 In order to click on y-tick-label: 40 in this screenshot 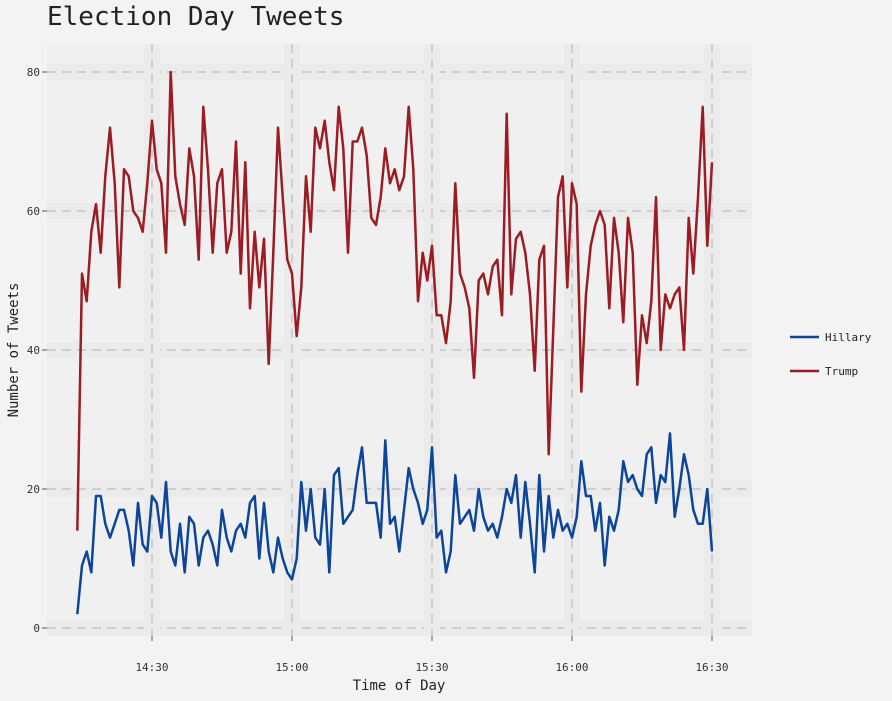, I will do `click(33, 350)`.